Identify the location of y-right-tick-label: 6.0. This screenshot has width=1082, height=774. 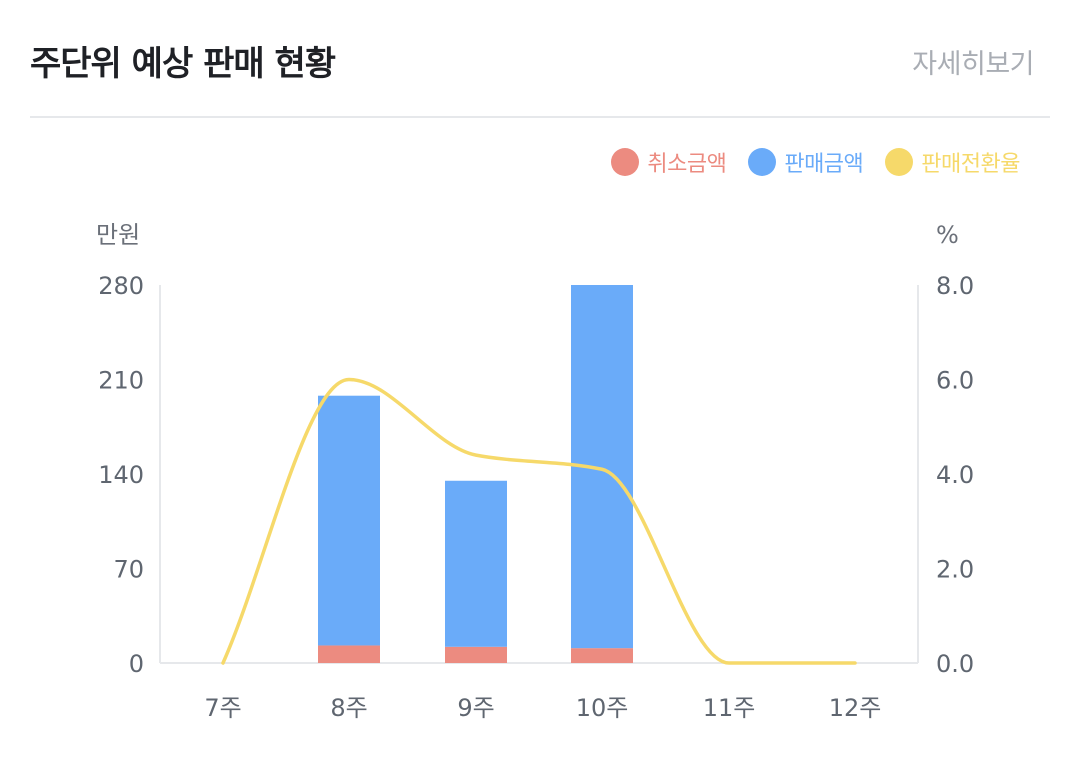
(955, 381).